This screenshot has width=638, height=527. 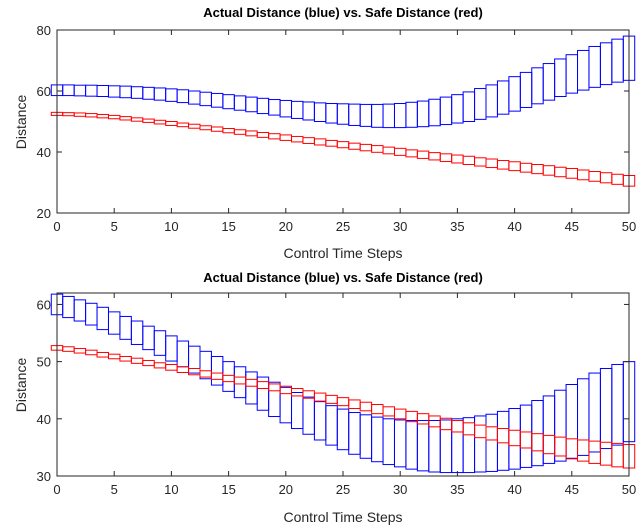 What do you see at coordinates (44, 362) in the screenshot?
I see `y-tick-label: 50` at bounding box center [44, 362].